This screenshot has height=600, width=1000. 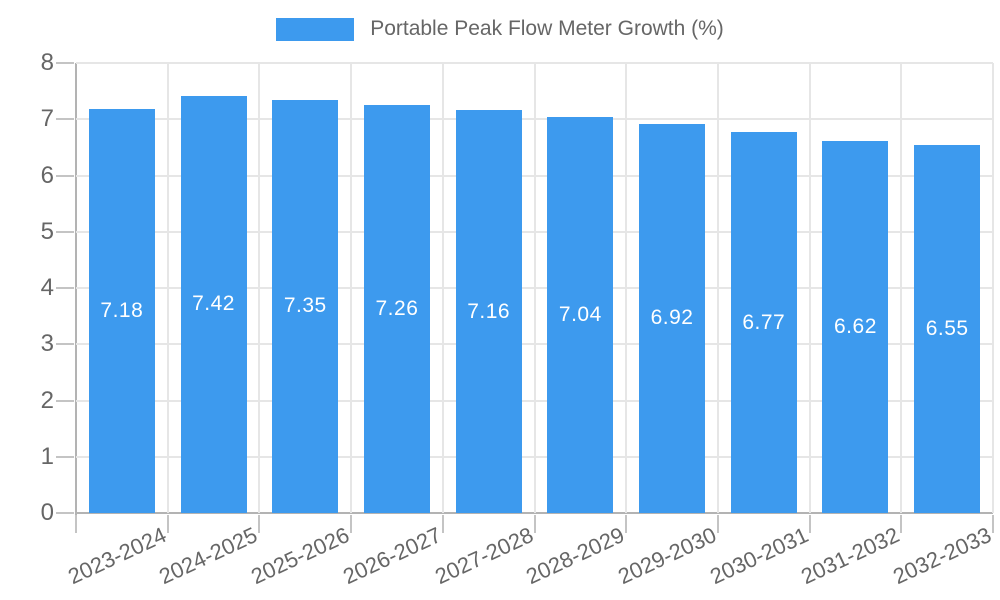 What do you see at coordinates (76, 289) in the screenshot?
I see `y-axis-line` at bounding box center [76, 289].